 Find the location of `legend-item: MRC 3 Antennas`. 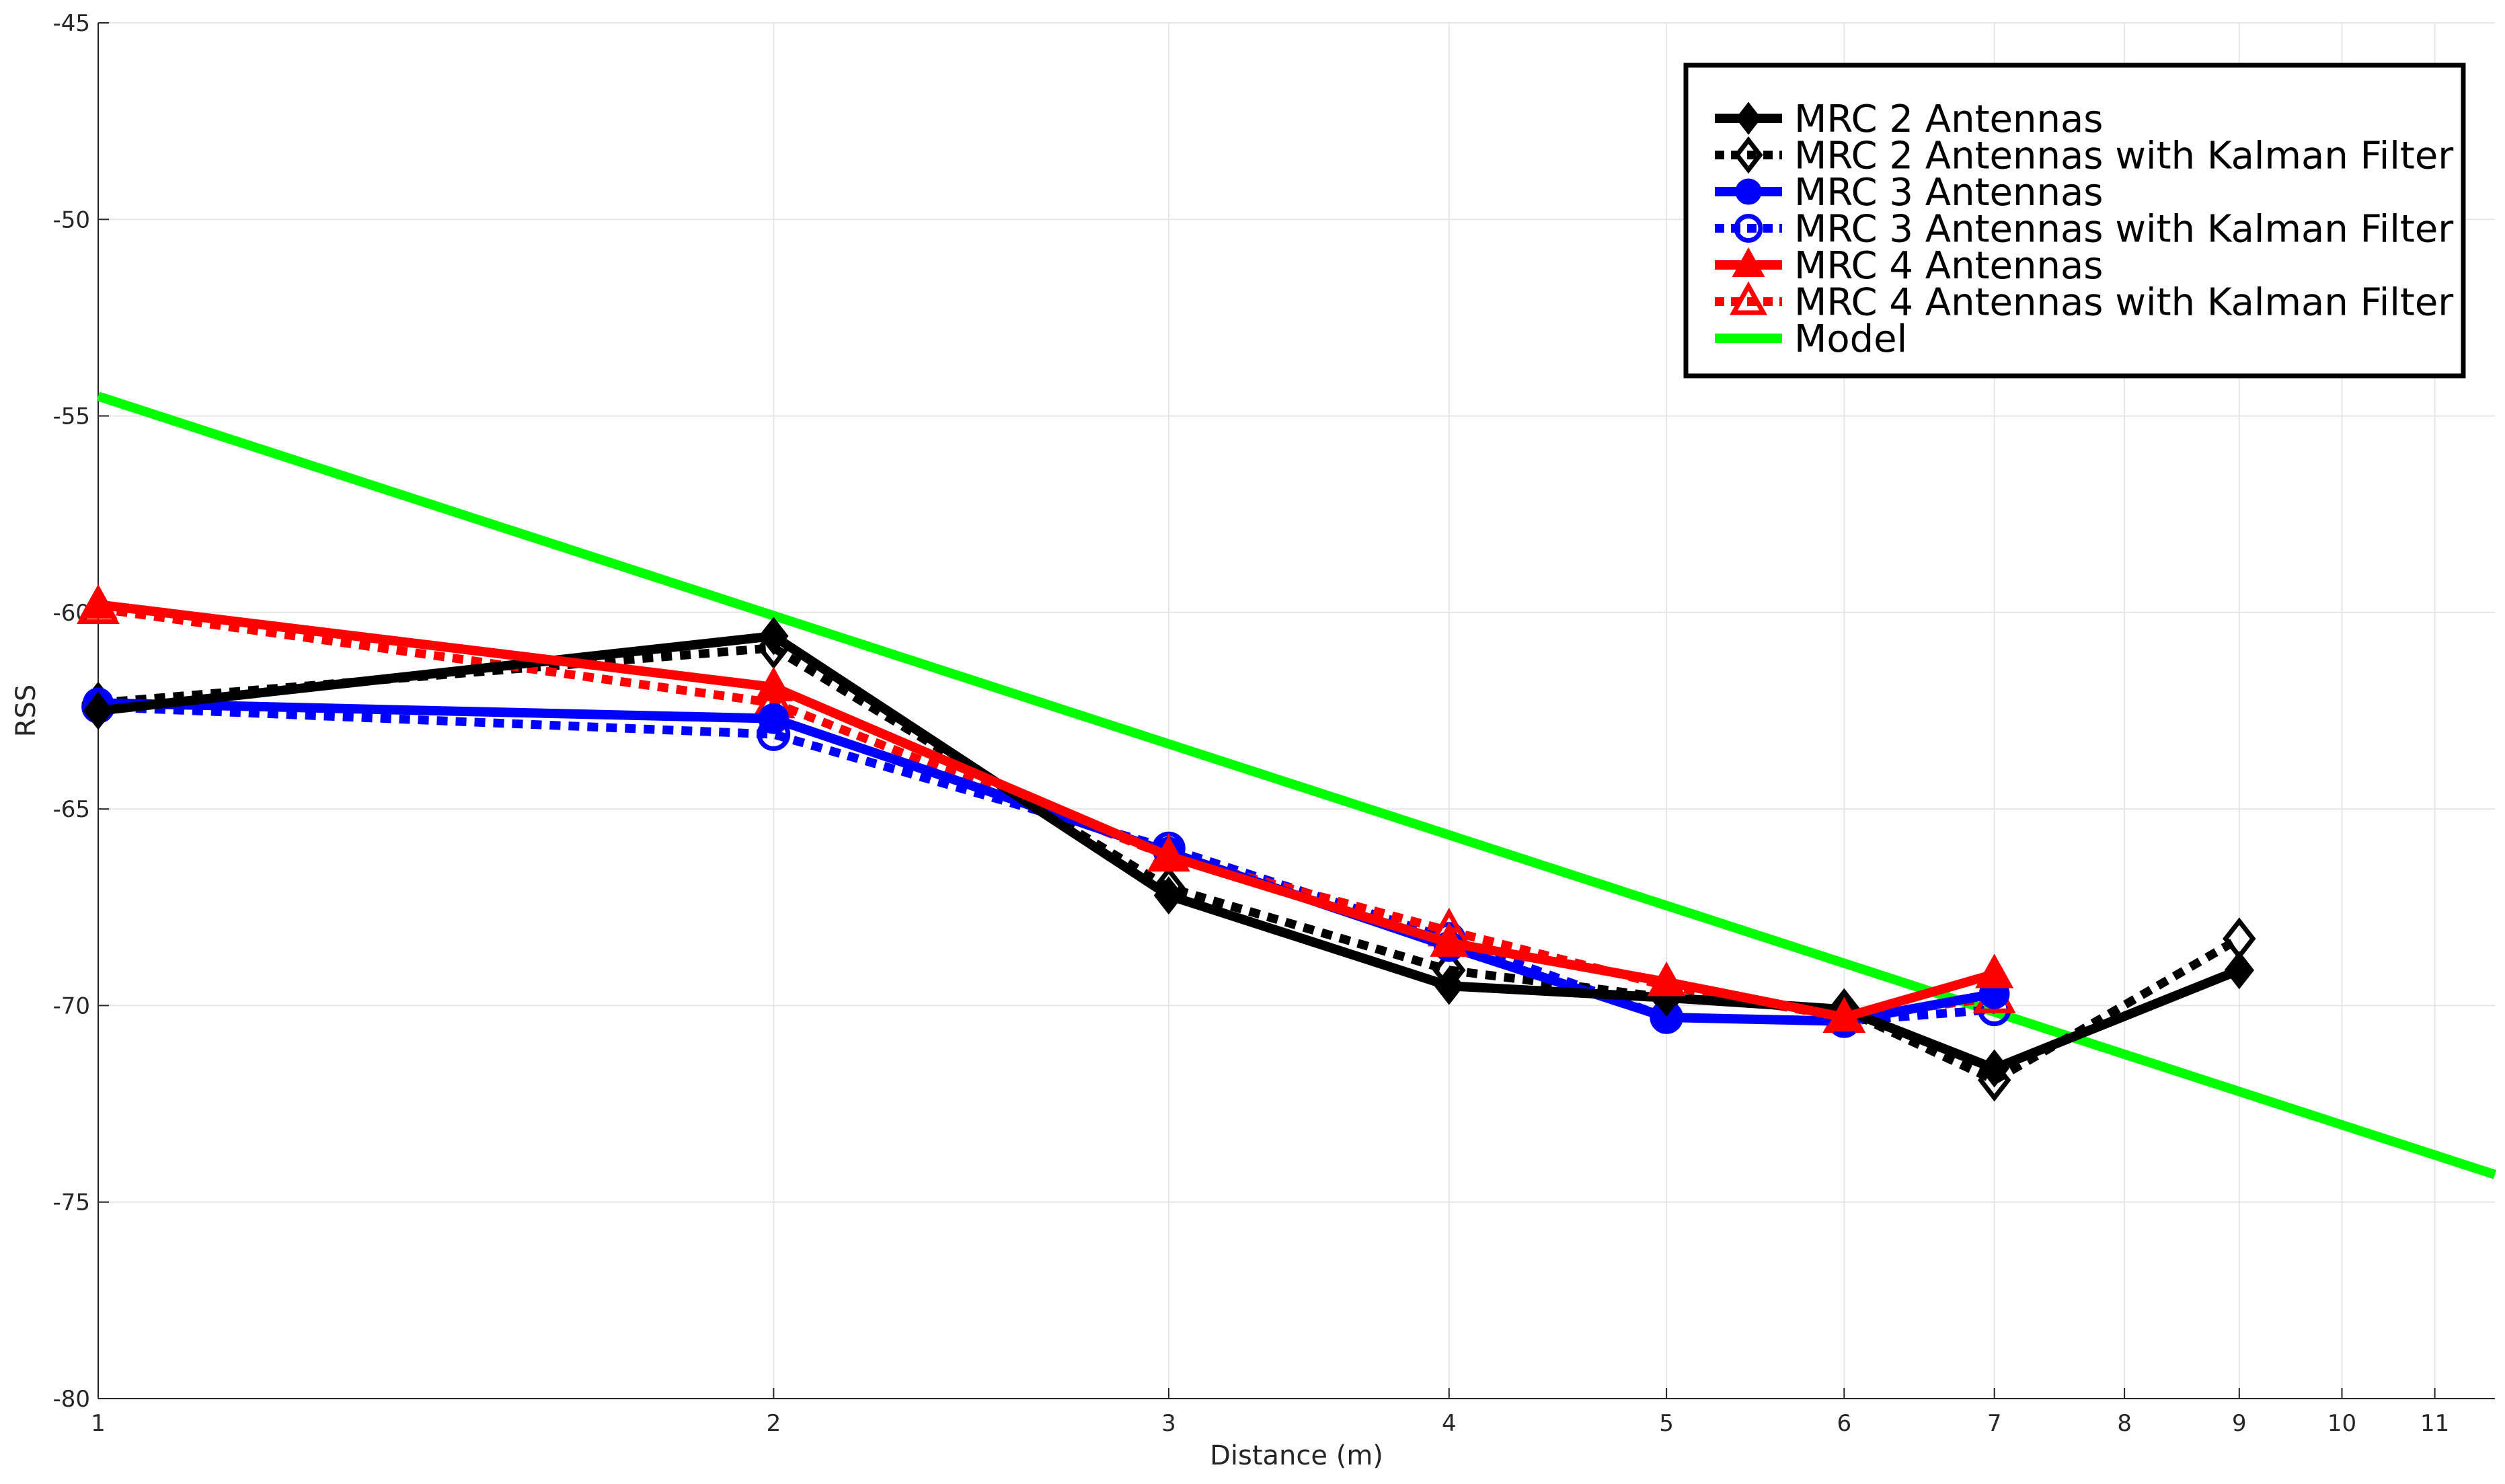

legend-item: MRC 3 Antennas is located at coordinates (1909, 193).